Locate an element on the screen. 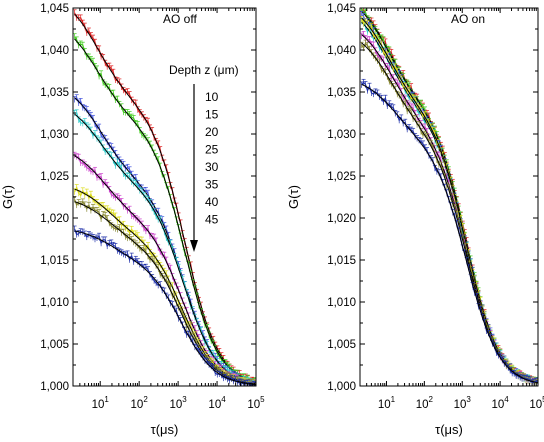 The image size is (544, 442). panel-title-ao-on: AO on is located at coordinates (468, 19).